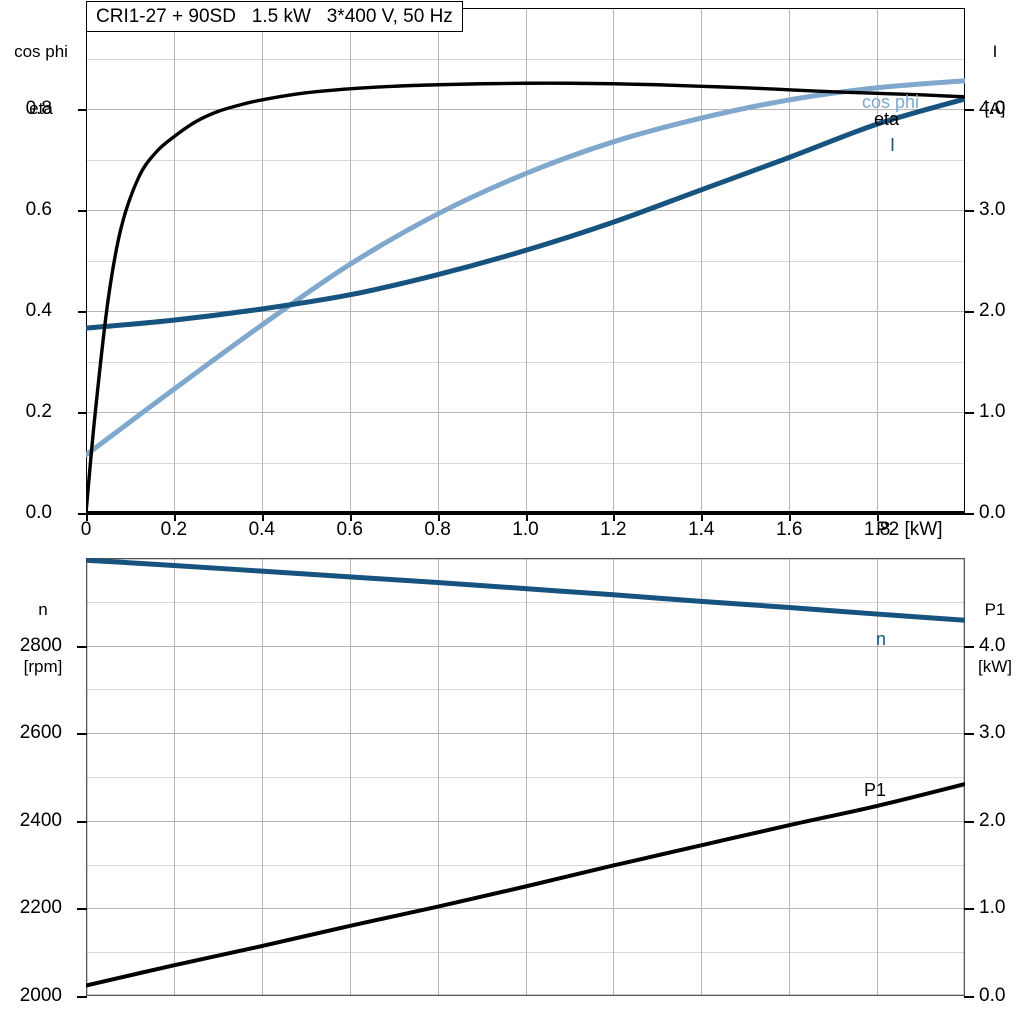 This screenshot has height=1024, width=1024. What do you see at coordinates (877, 529) in the screenshot?
I see `top-x-tick: 1.8` at bounding box center [877, 529].